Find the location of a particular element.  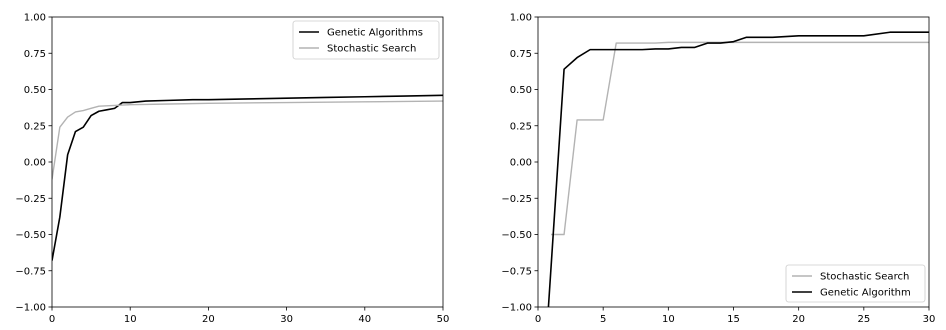

x-tick-label: 5 is located at coordinates (603, 319).